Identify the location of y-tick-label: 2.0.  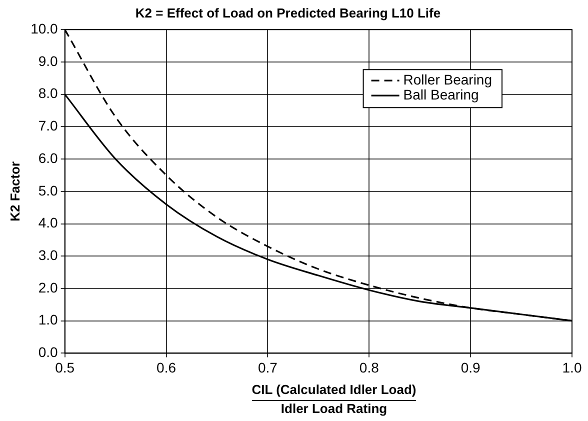
(48, 287).